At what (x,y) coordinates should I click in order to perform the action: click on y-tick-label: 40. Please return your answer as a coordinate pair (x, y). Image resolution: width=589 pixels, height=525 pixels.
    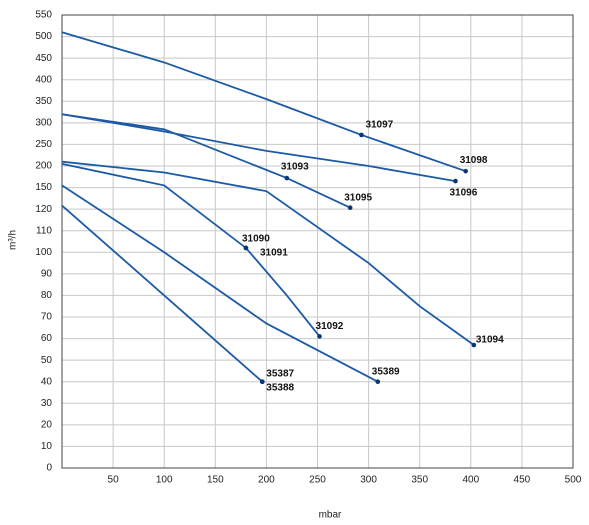
    Looking at the image, I should click on (47, 381).